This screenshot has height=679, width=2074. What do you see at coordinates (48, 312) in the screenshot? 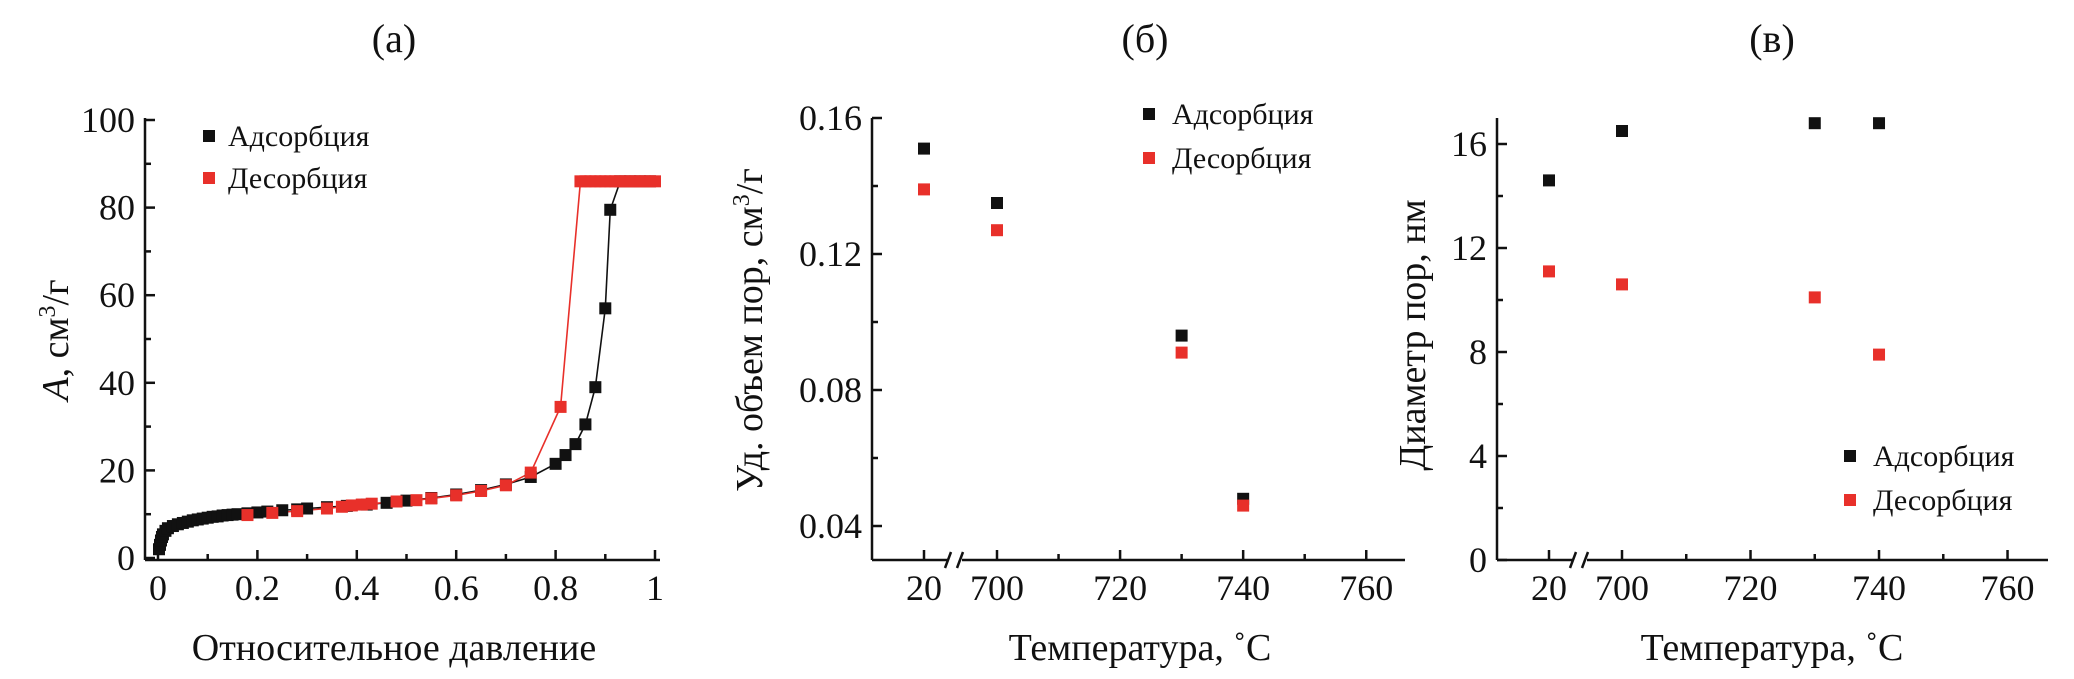
I see `panel-a-ylabel-sup: 3` at bounding box center [48, 312].